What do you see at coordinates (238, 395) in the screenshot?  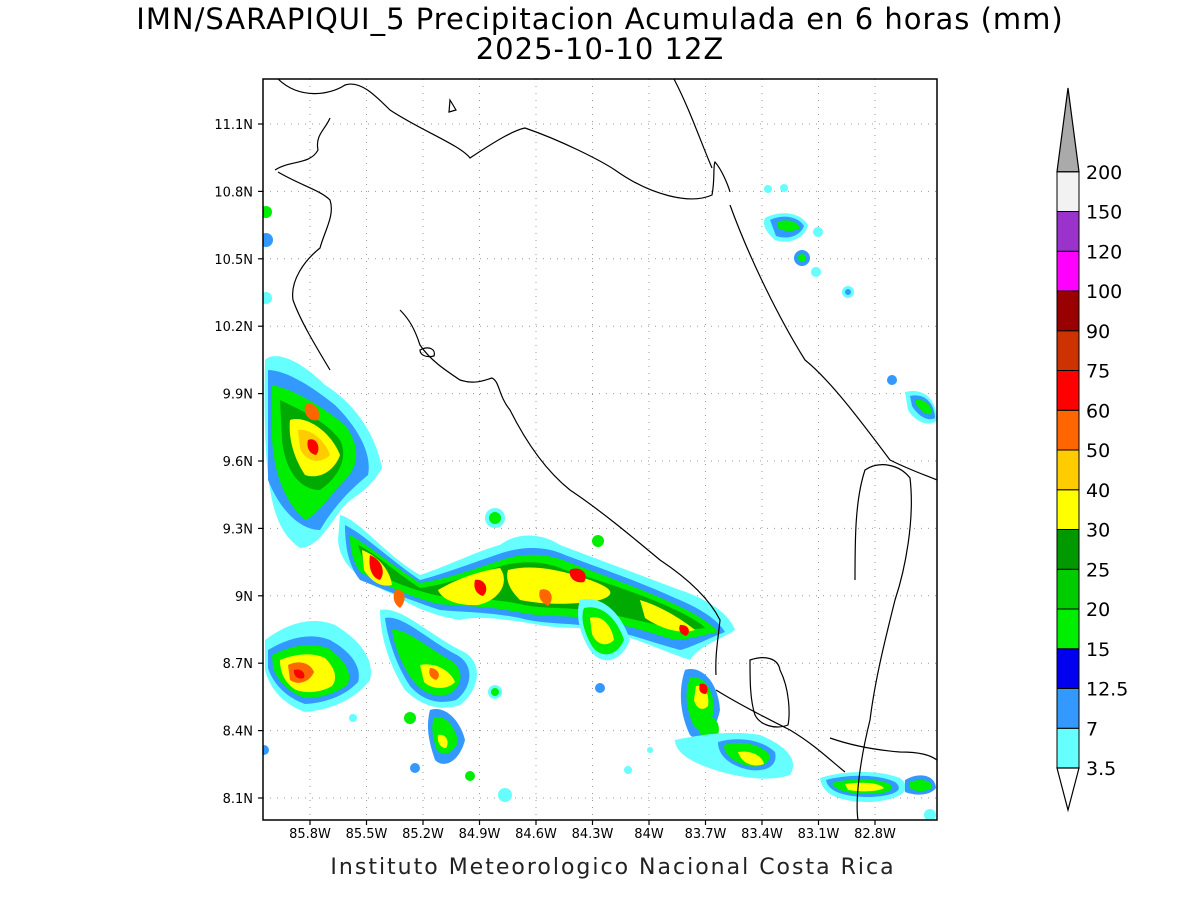 I see `lat-tick-label: 9.9N` at bounding box center [238, 395].